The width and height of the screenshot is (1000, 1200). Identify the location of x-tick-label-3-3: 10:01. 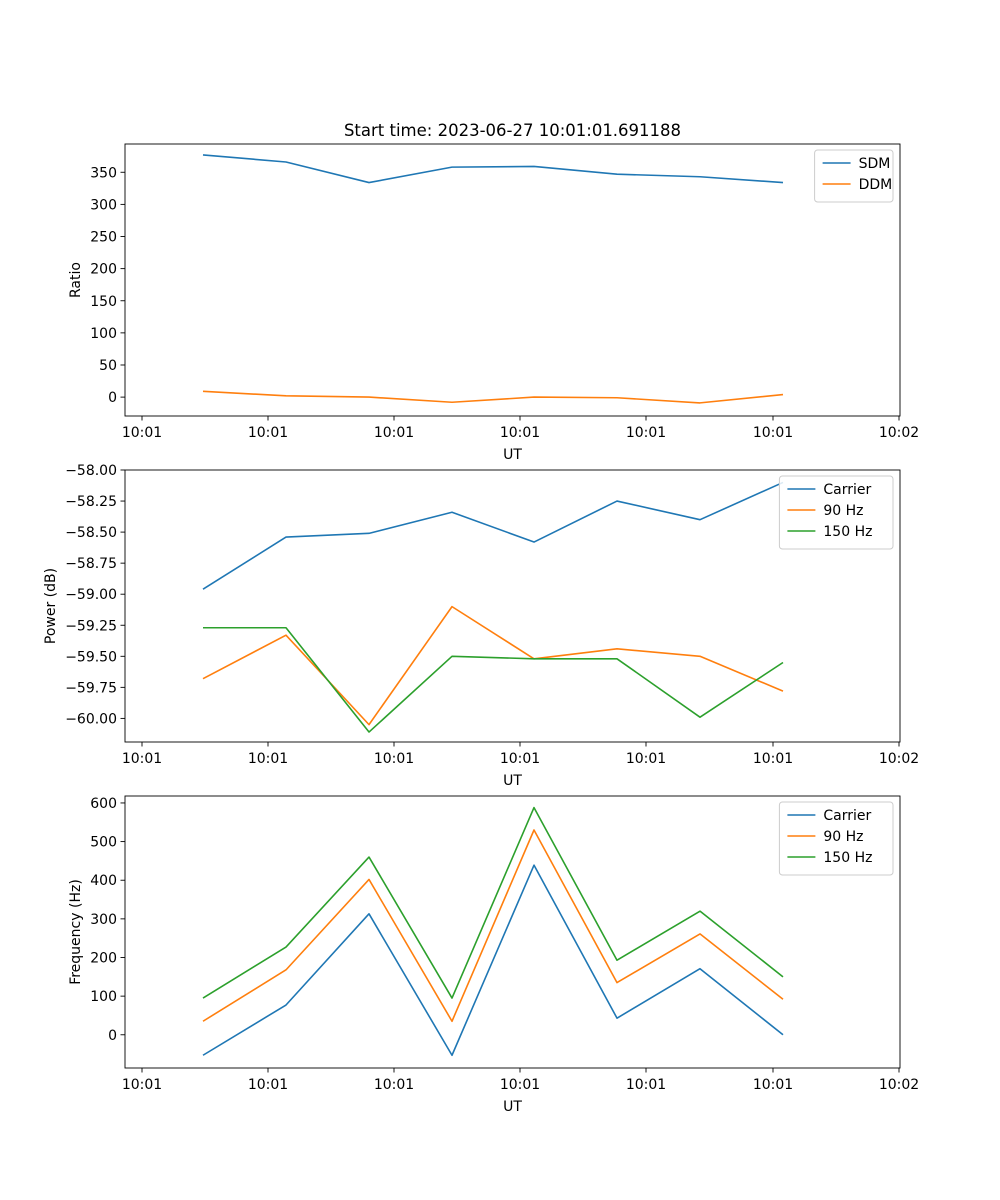
(394, 1085).